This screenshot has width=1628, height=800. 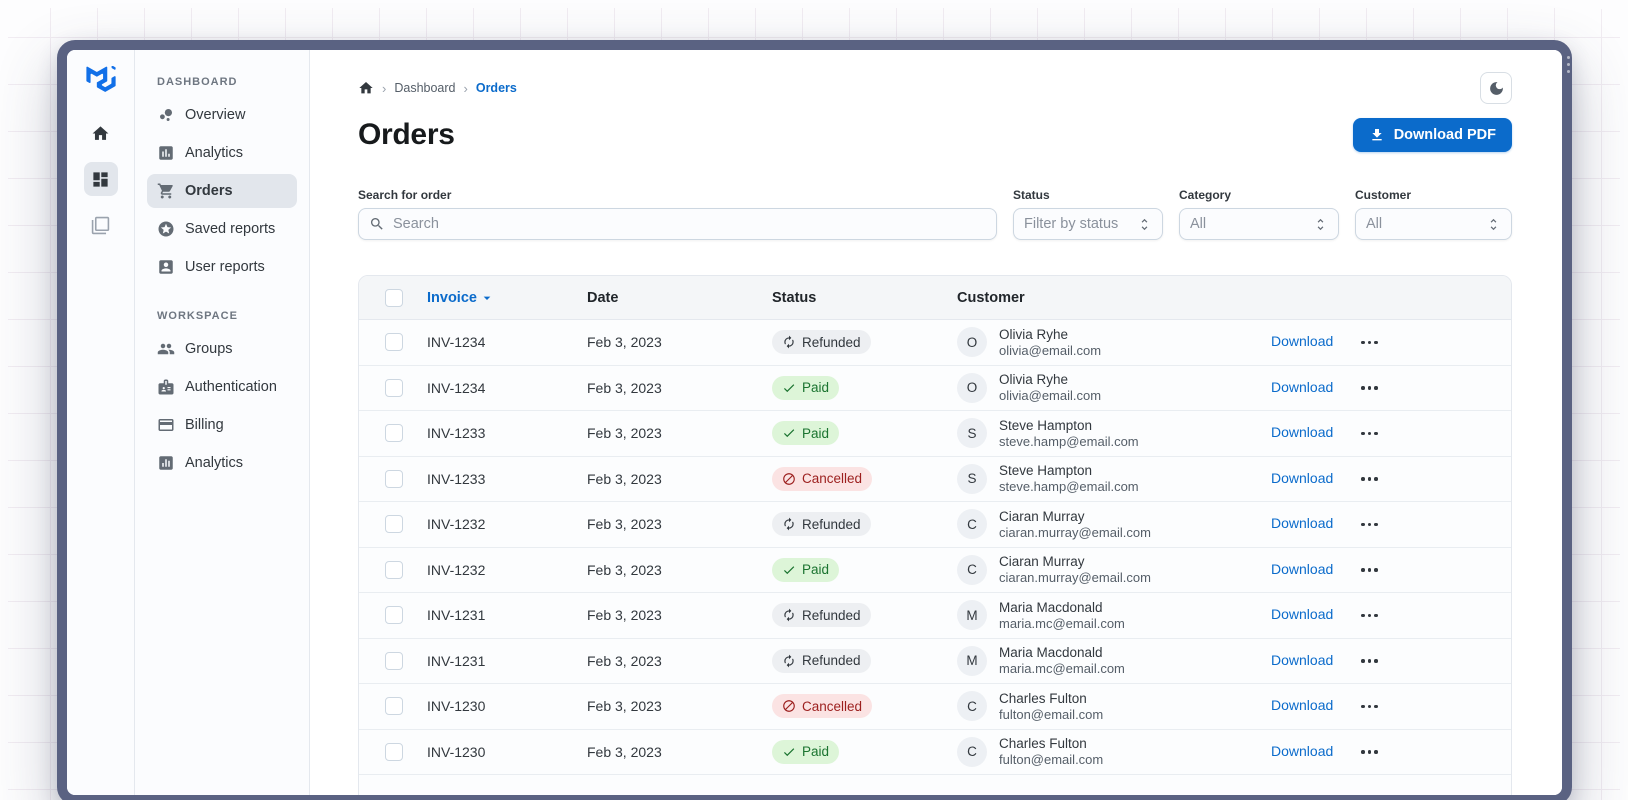 I want to click on search-field, so click(x=677, y=224).